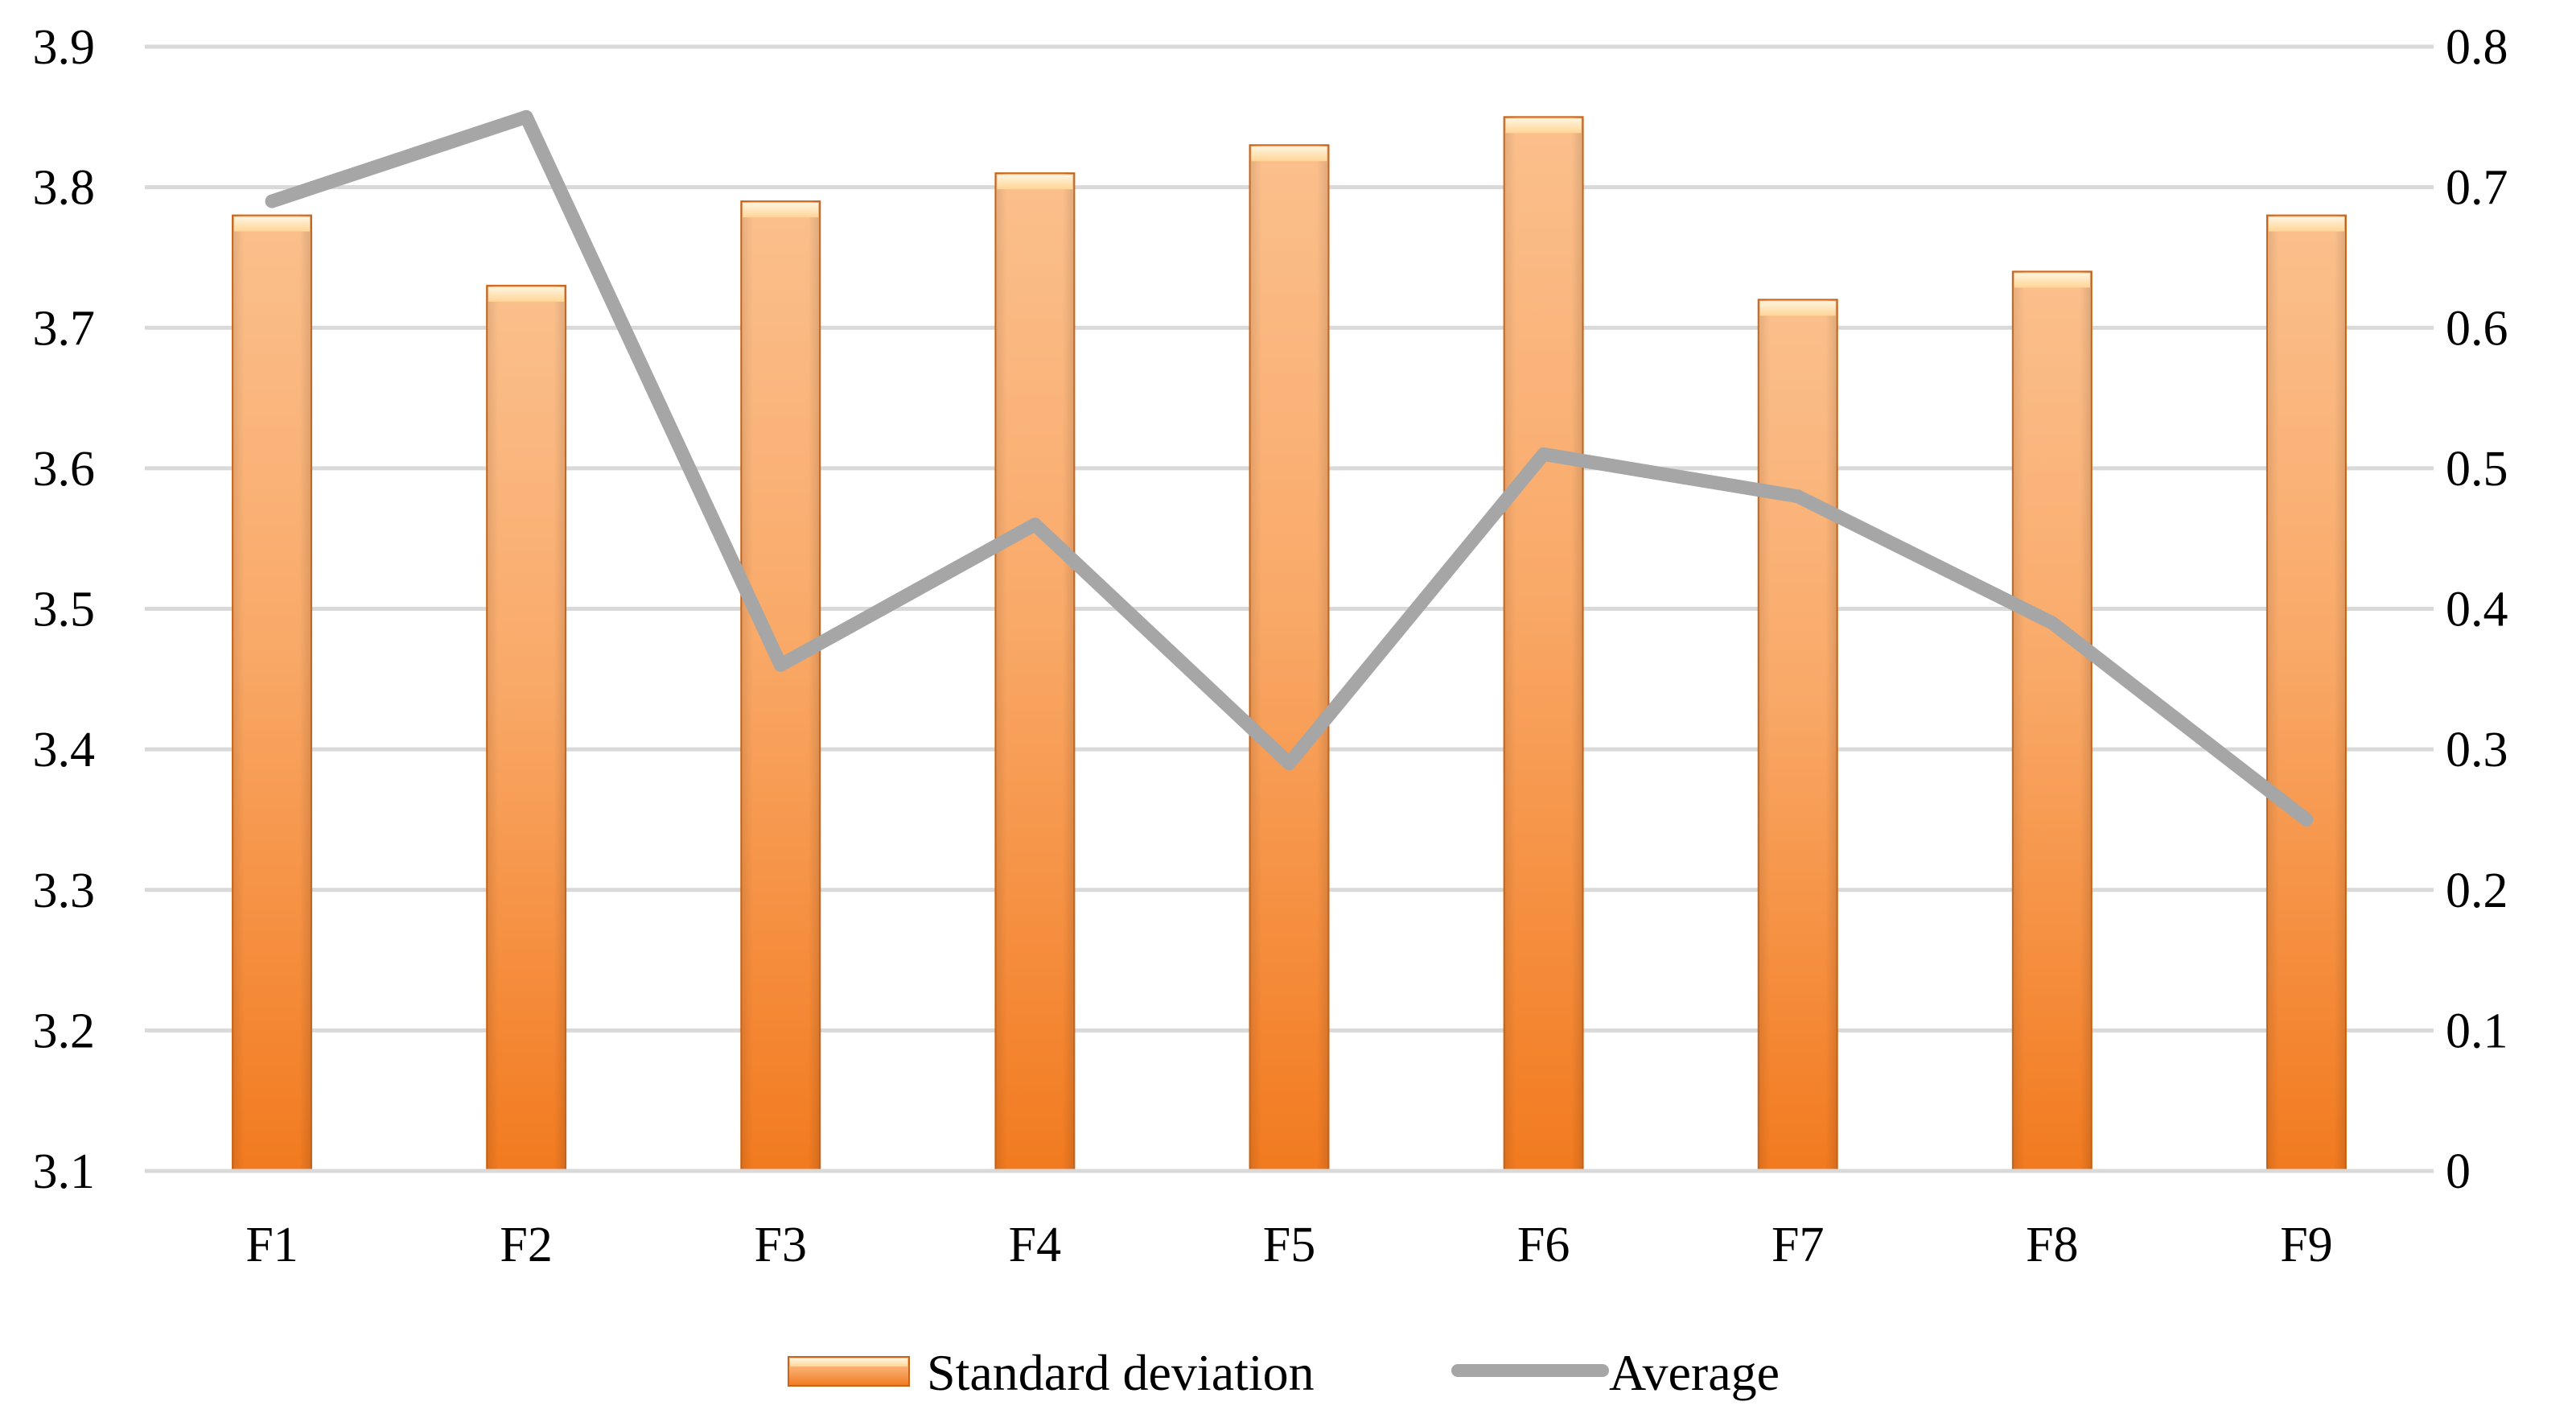 The height and width of the screenshot is (1414, 2576). I want to click on y-right-tick-label: 0, so click(2458, 1171).